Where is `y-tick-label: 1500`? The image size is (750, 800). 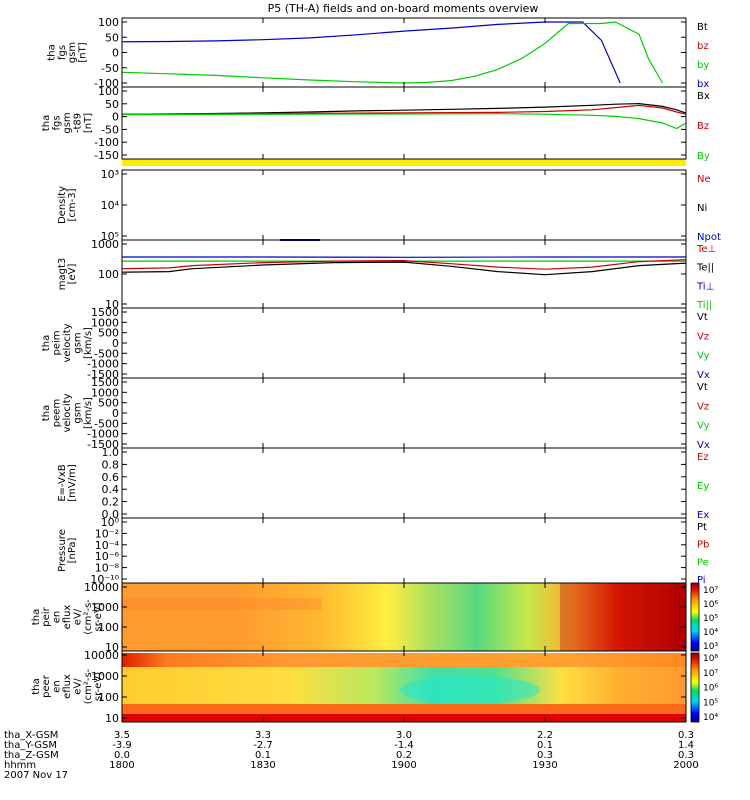
y-tick-label: 1500 is located at coordinates (105, 382).